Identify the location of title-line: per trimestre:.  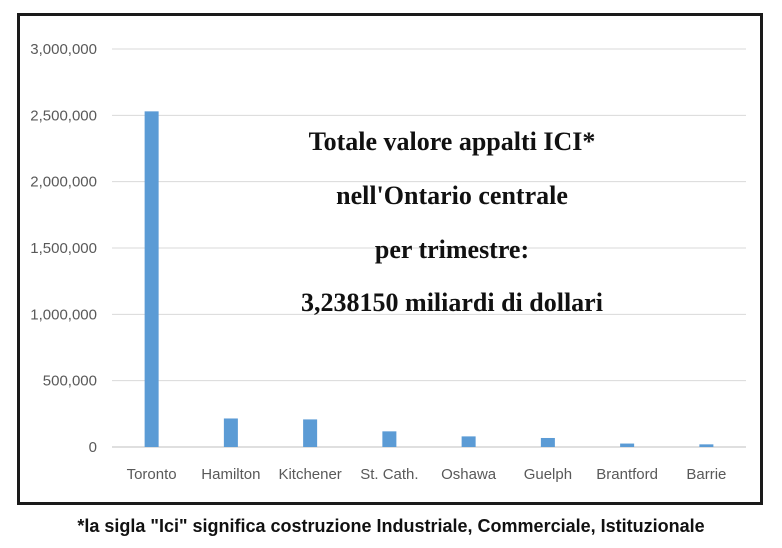
(452, 249).